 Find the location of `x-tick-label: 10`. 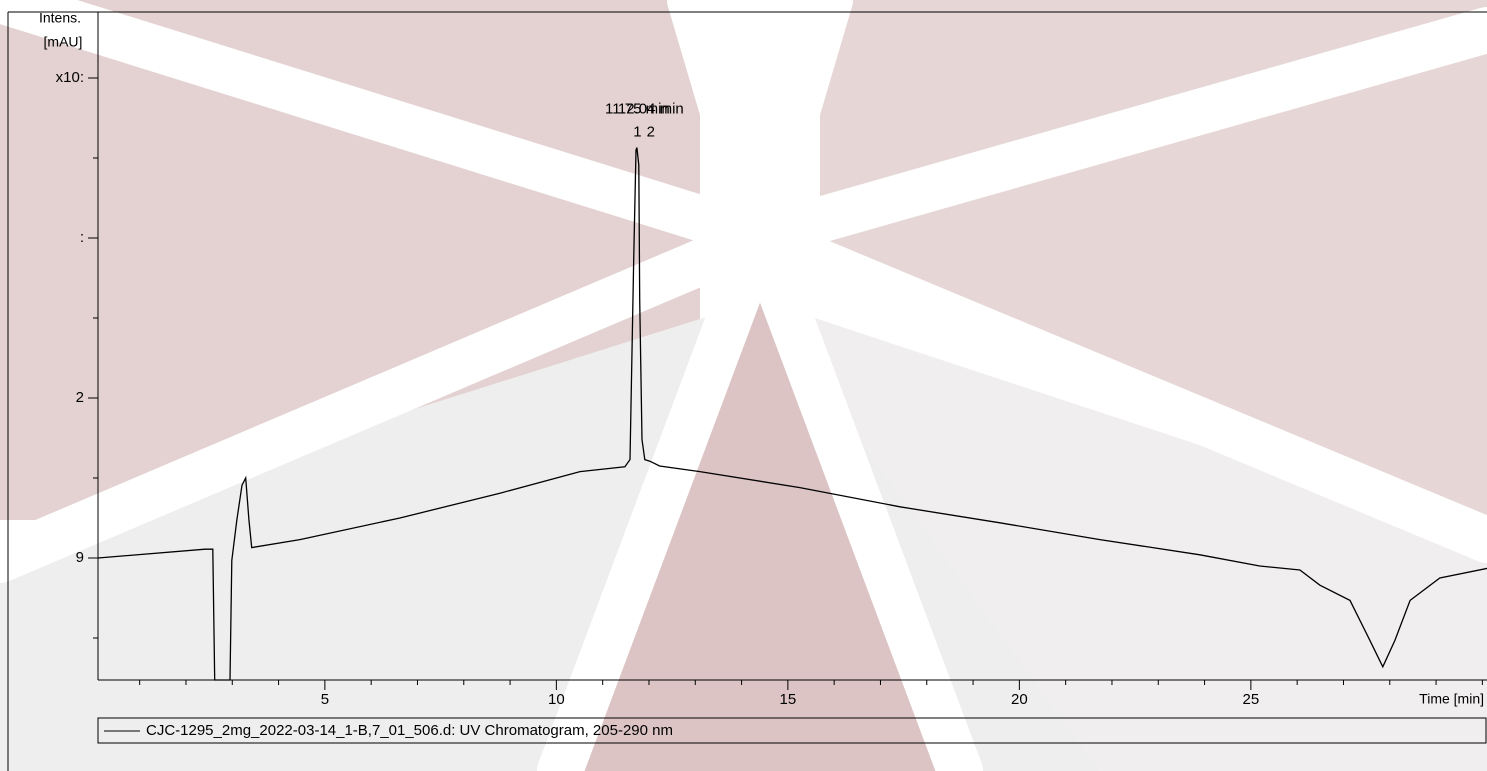

x-tick-label: 10 is located at coordinates (556, 699).